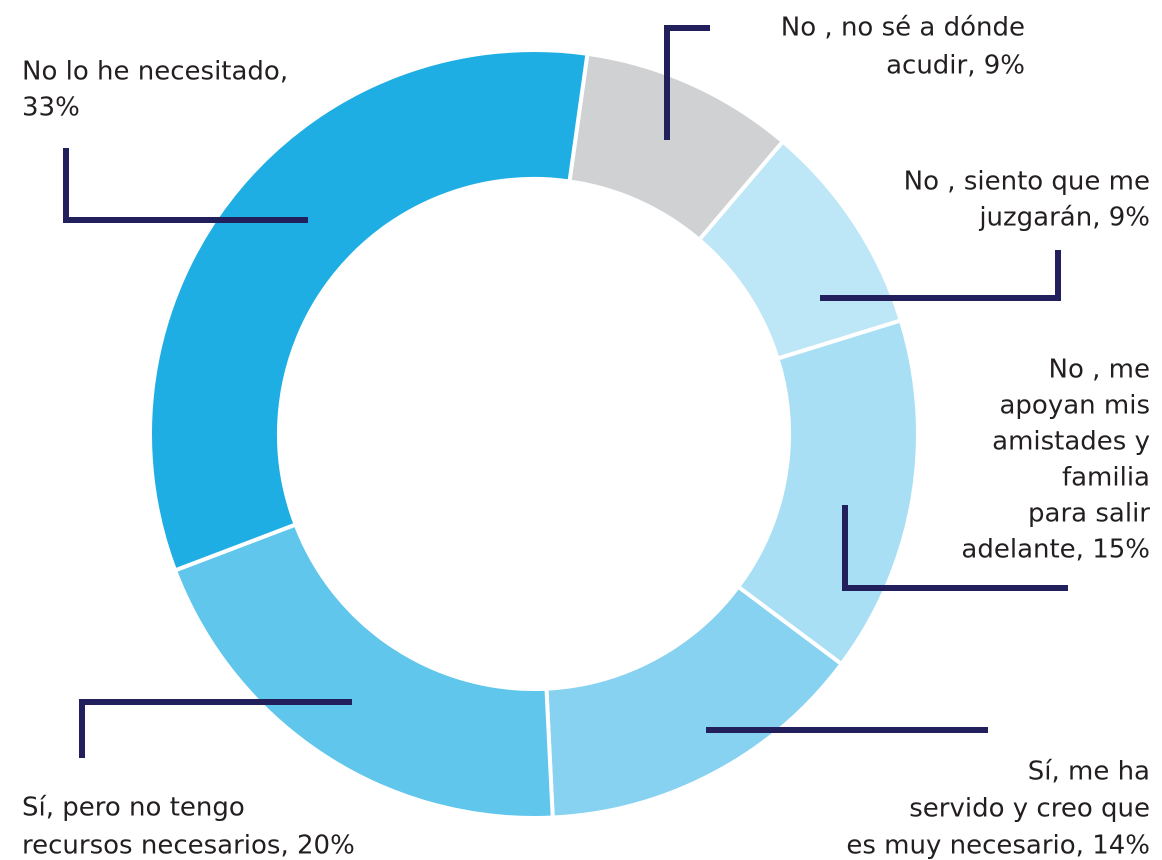  I want to click on slice-label: apoyan mis, so click(1074, 406).